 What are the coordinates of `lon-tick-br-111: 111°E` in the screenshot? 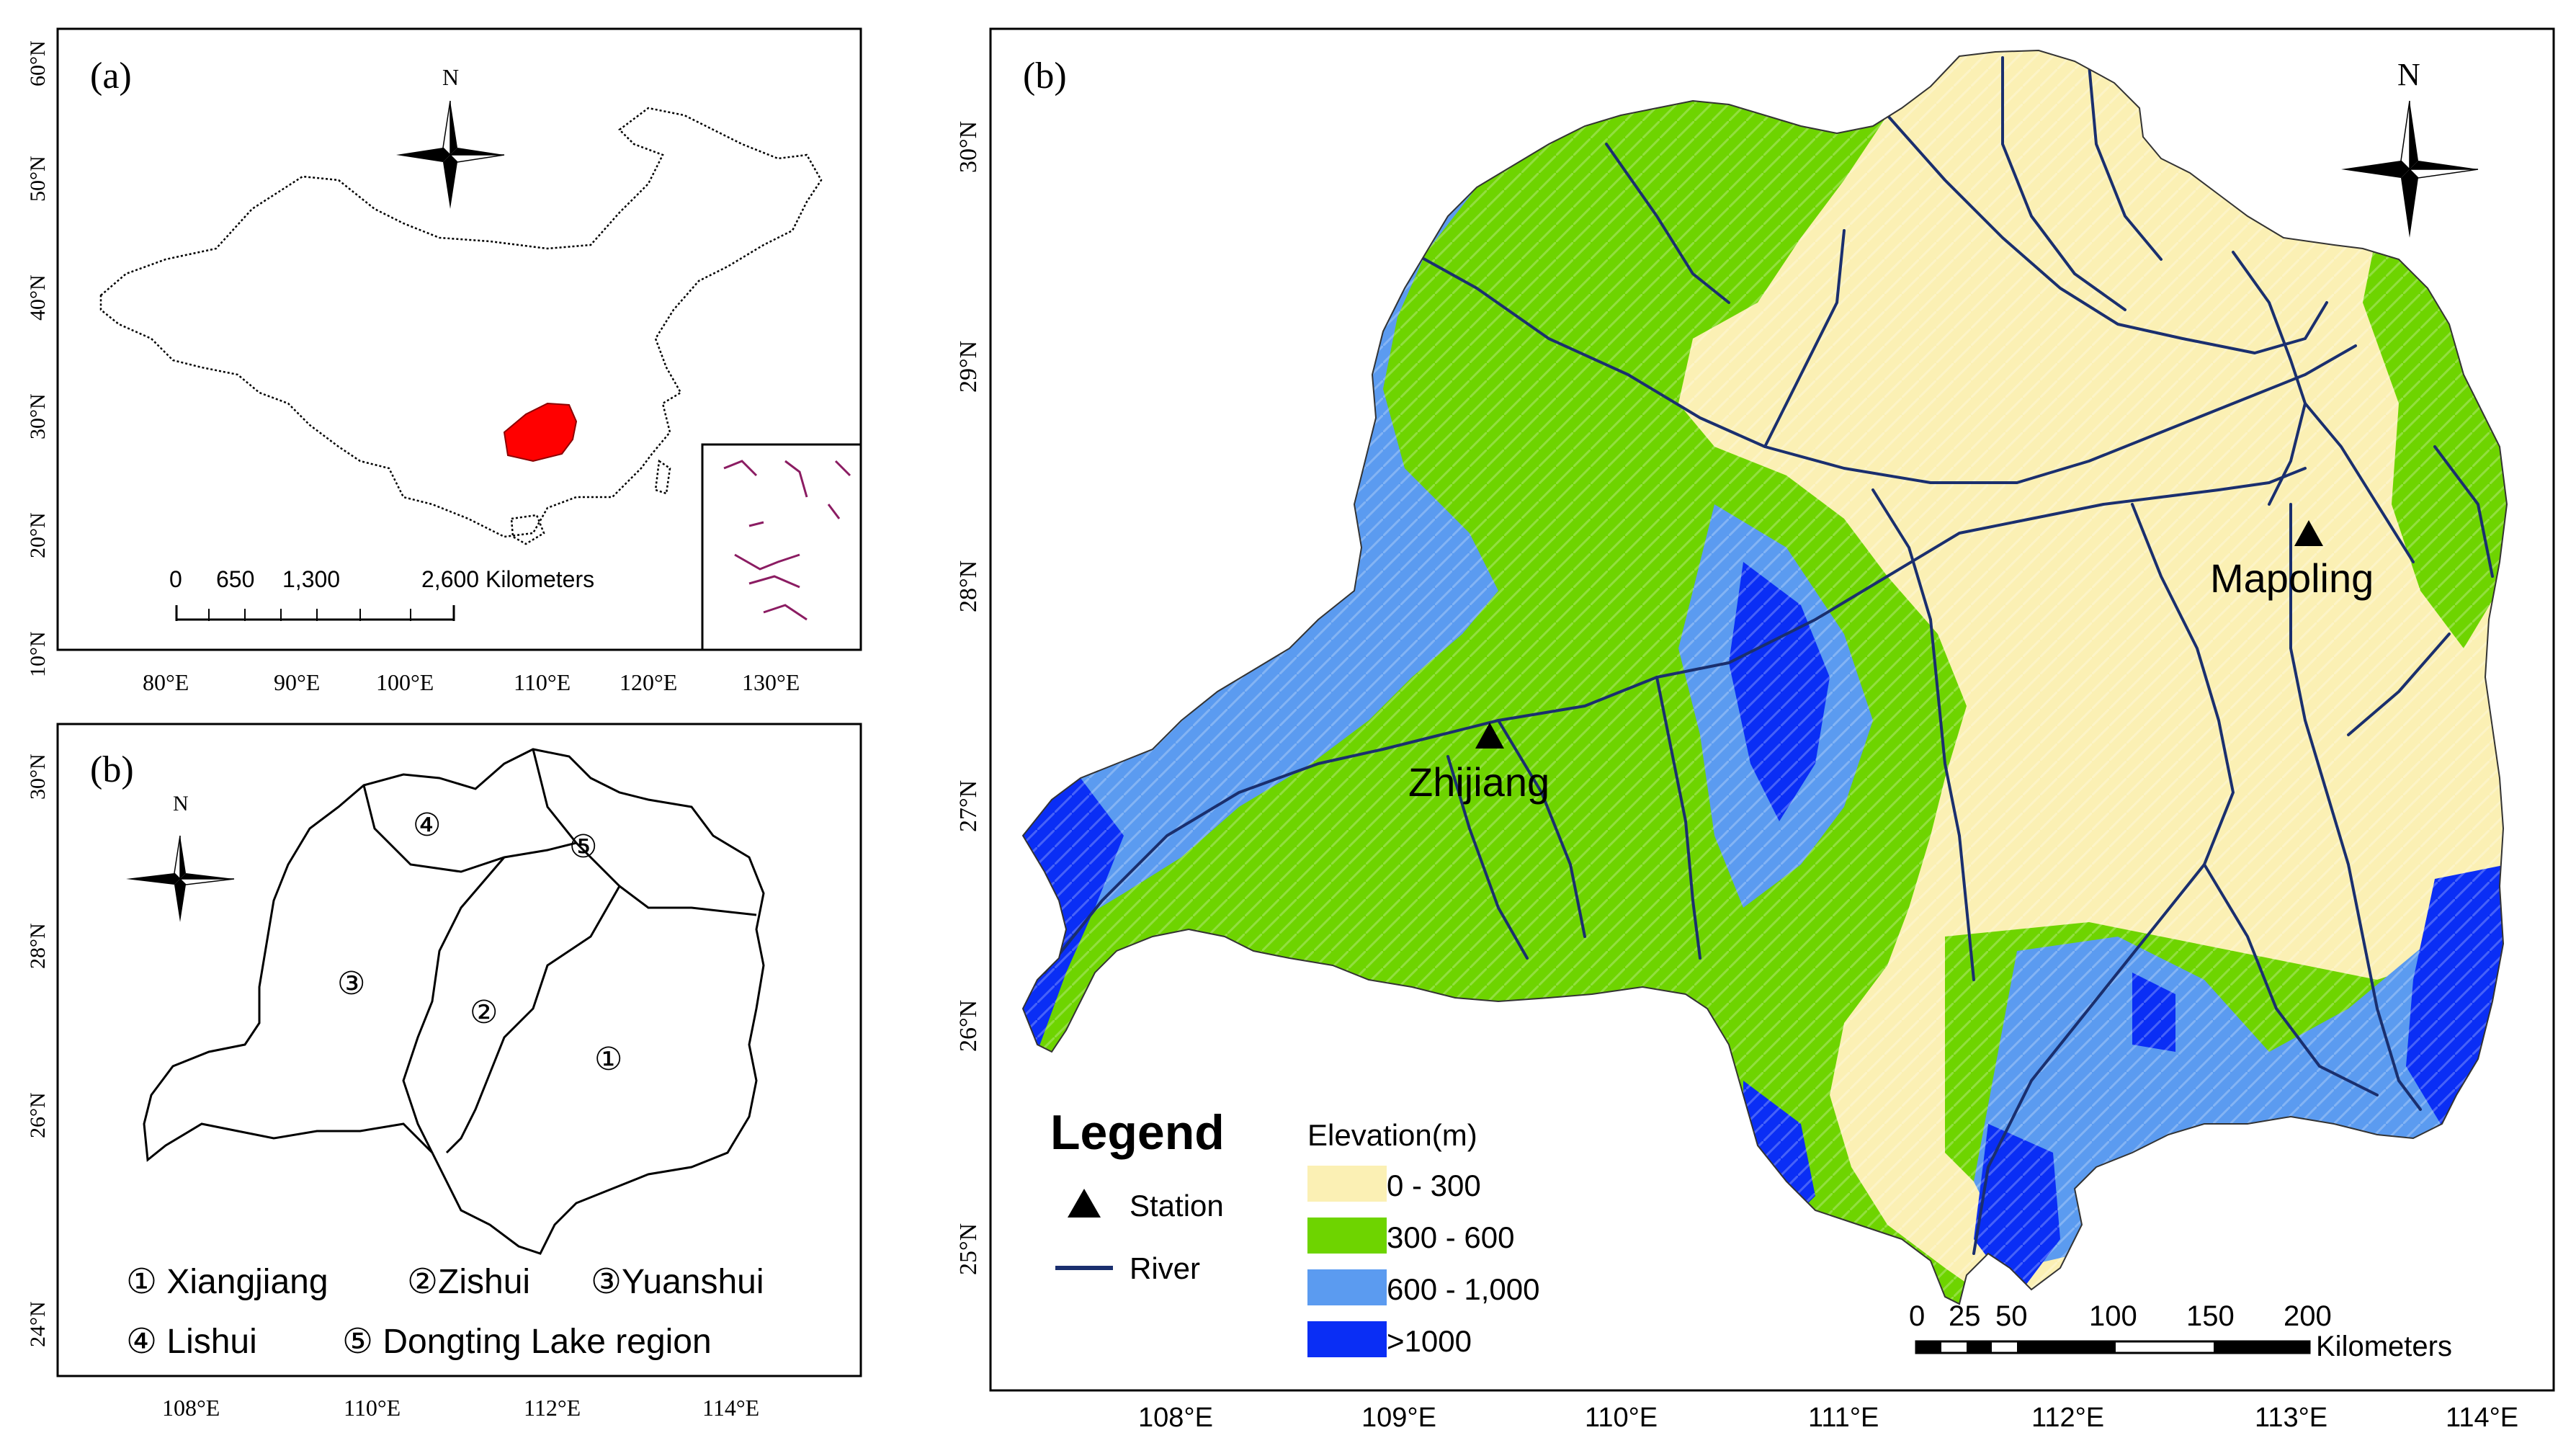 It's located at (1843, 1418).